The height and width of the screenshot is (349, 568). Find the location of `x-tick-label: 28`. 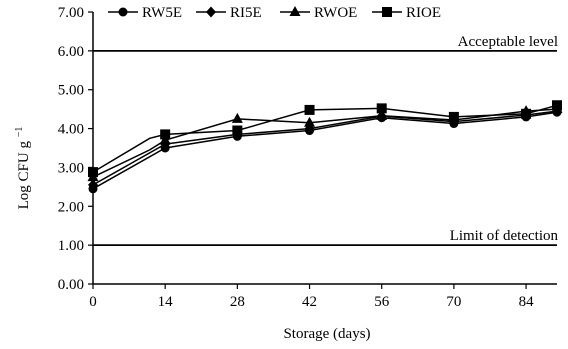

x-tick-label: 28 is located at coordinates (237, 302).